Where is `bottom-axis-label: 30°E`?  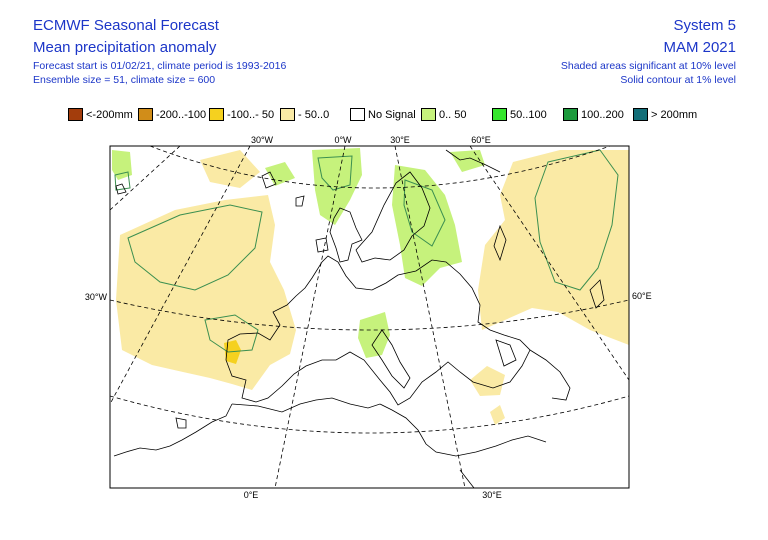
bottom-axis-label: 30°E is located at coordinates (492, 495).